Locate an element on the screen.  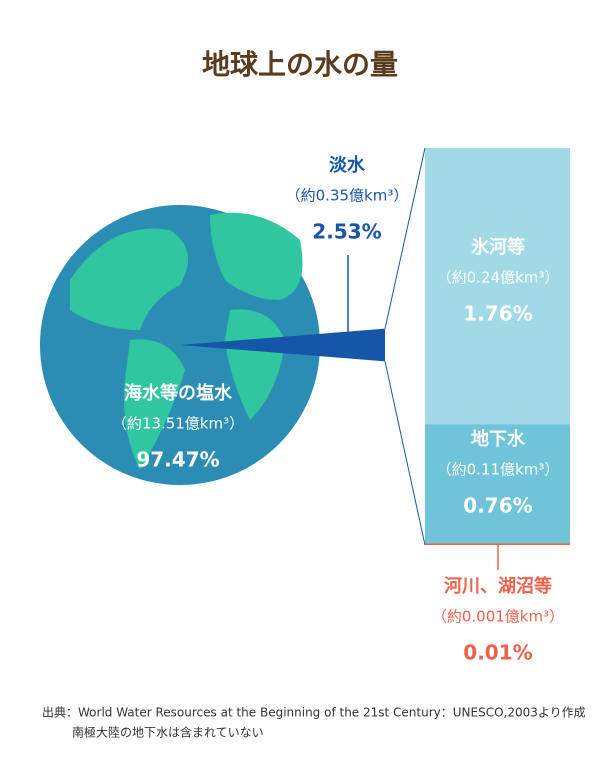
wedge is located at coordinates (282, 345).